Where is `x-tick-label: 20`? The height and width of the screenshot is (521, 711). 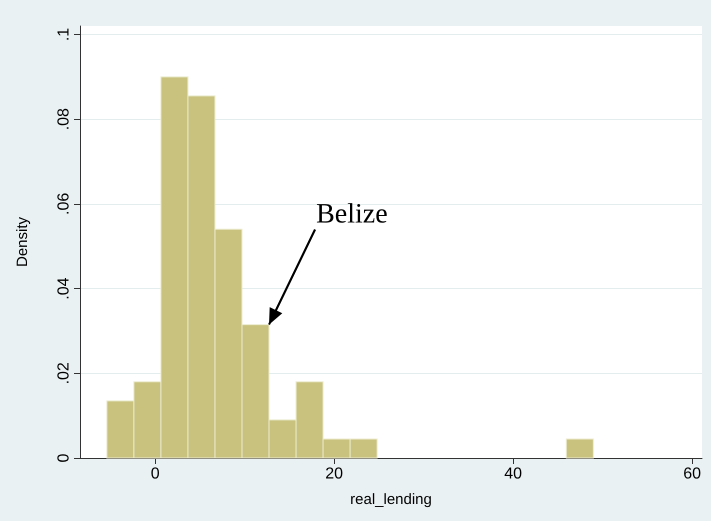 x-tick-label: 20 is located at coordinates (334, 474).